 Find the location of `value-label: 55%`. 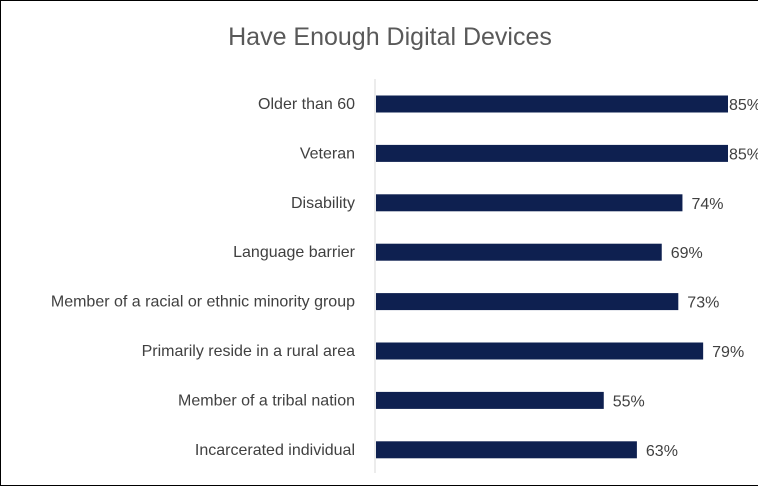

value-label: 55% is located at coordinates (629, 401).